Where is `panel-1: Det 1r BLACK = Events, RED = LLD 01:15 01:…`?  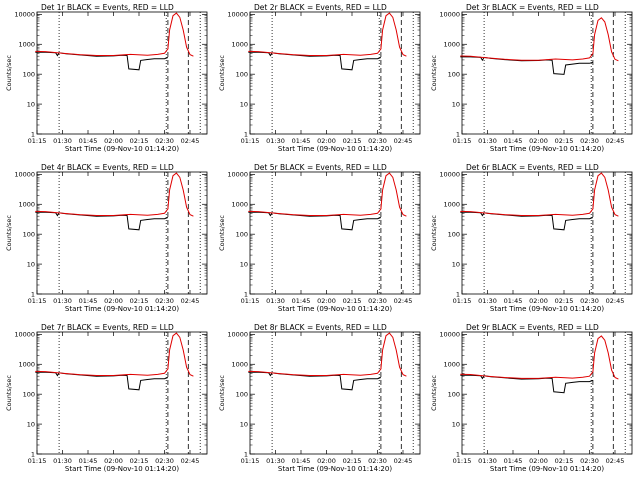
panel-1: Det 1r BLACK = Events, RED = LLD 01:15 01:… is located at coordinates (106, 78).